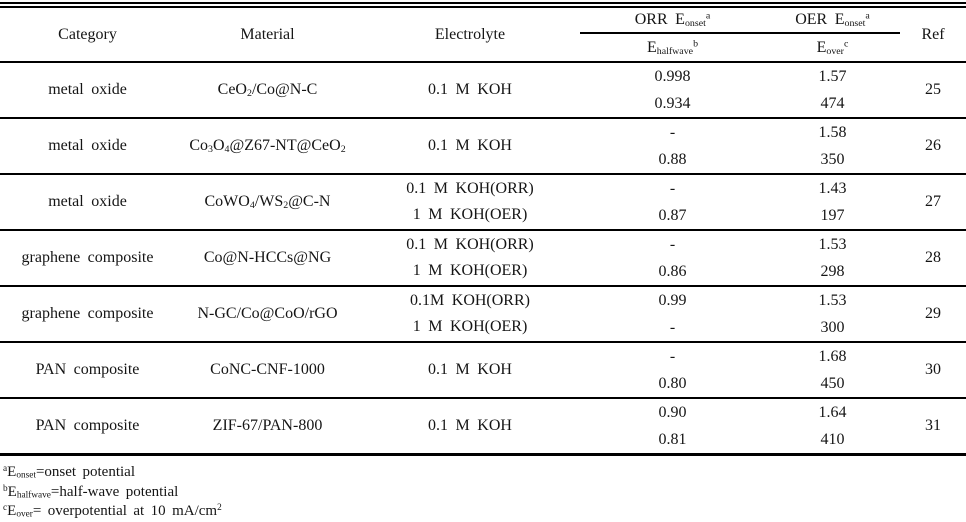 The height and width of the screenshot is (522, 966). Describe the element at coordinates (267, 89) in the screenshot. I see `cell-material: CeO2/Co@N-C` at that location.